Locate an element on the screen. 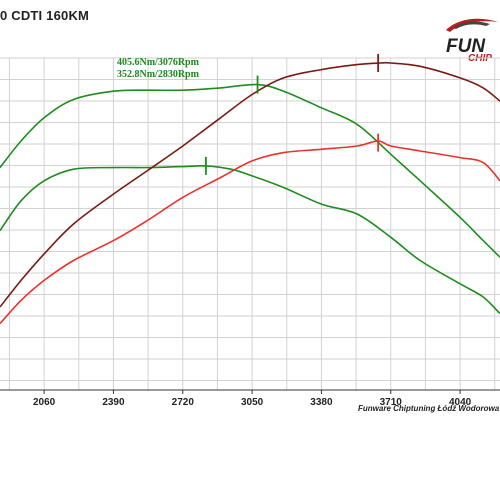  chart-title: 0 CDTI 160KM is located at coordinates (45, 15).